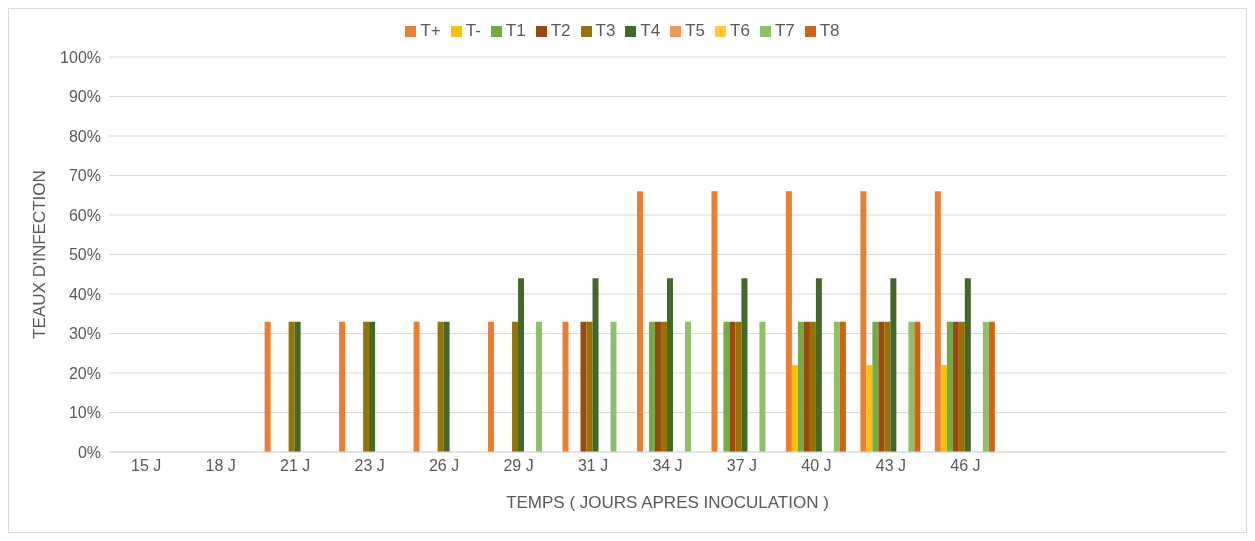 Image resolution: width=1255 pixels, height=541 pixels. Describe the element at coordinates (593, 466) in the screenshot. I see `x-tick-label: 31 J` at that location.